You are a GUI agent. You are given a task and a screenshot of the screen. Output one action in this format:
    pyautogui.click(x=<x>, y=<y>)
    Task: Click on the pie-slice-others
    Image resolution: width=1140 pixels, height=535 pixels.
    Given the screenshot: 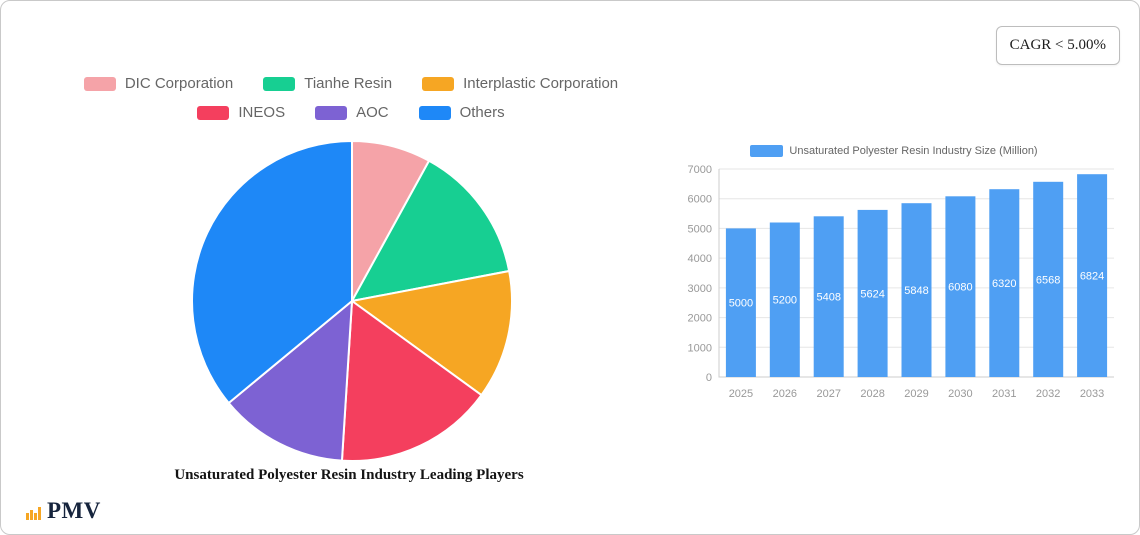 What is the action you would take?
    pyautogui.click(x=272, y=272)
    